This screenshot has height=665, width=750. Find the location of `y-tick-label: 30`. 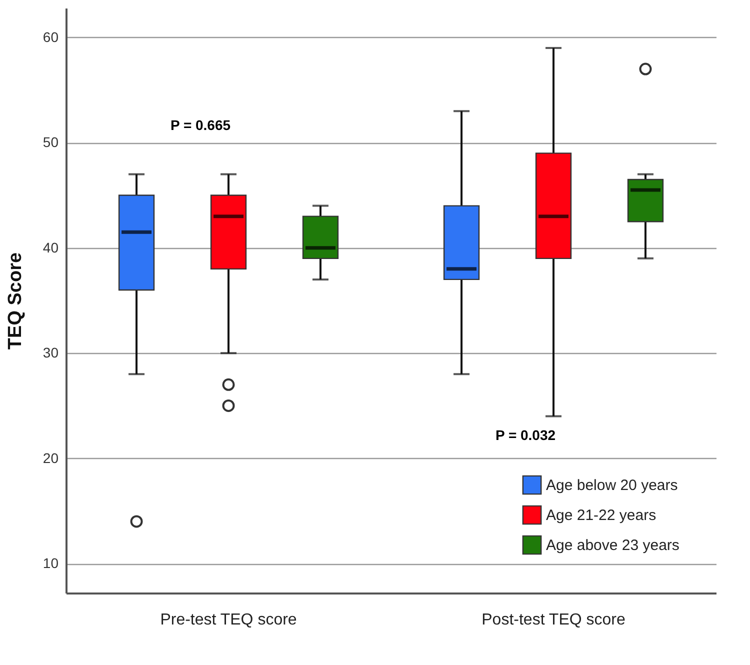

y-tick-label: 30 is located at coordinates (50, 352).